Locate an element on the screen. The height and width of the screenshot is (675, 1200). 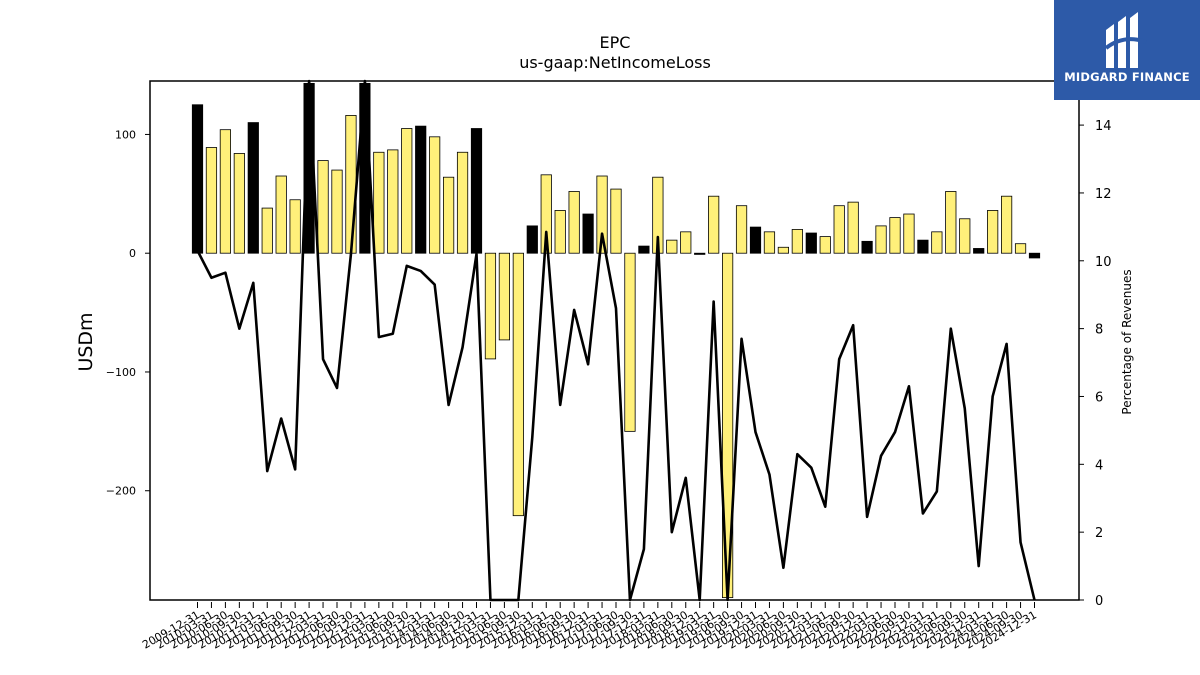
y2-tick-label: 8 is located at coordinates (1099, 330).